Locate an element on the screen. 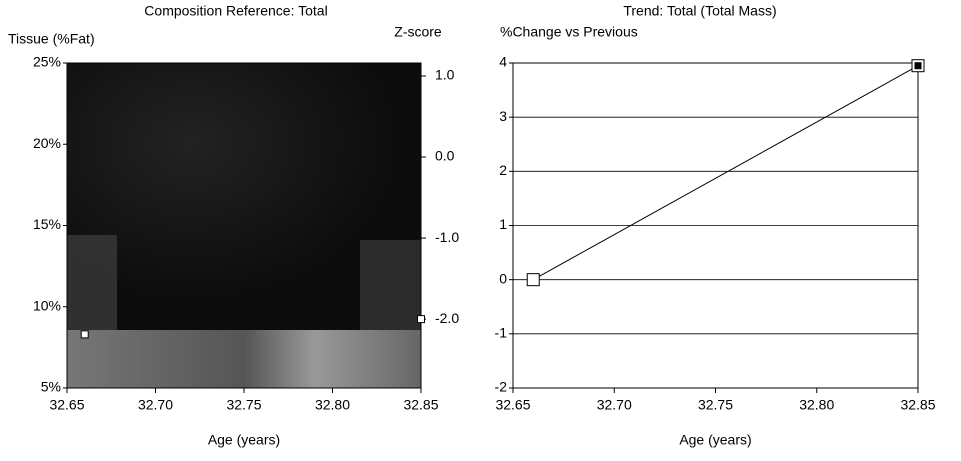 This screenshot has width=961, height=461. y-tick-label: 10% is located at coordinates (47, 305).